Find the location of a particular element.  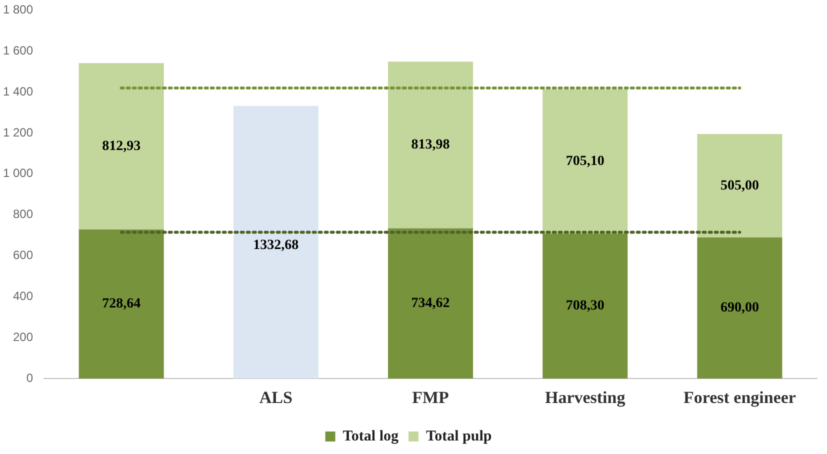

data-label: 505,00 is located at coordinates (739, 186).